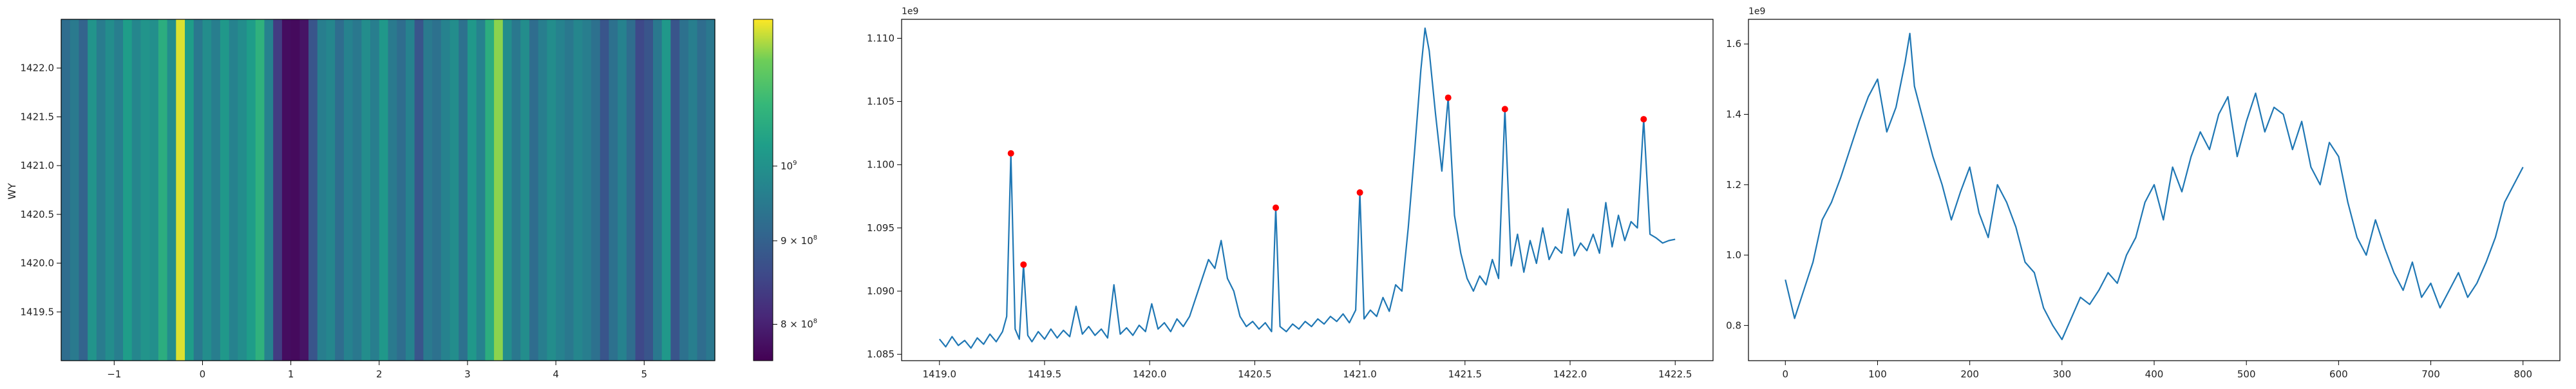  What do you see at coordinates (38, 215) in the screenshot?
I see `heatmap-y-tick-label: 1420.5` at bounding box center [38, 215].